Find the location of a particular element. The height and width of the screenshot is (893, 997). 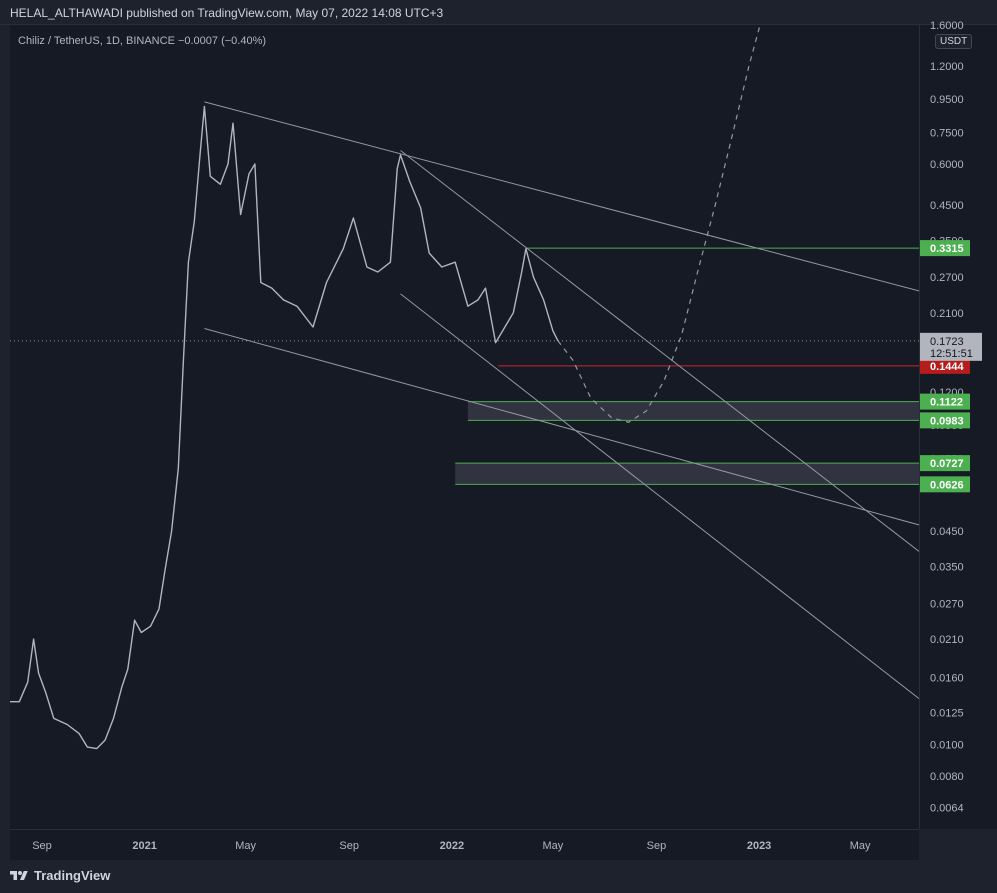

footer: TradingView is located at coordinates (498, 876).